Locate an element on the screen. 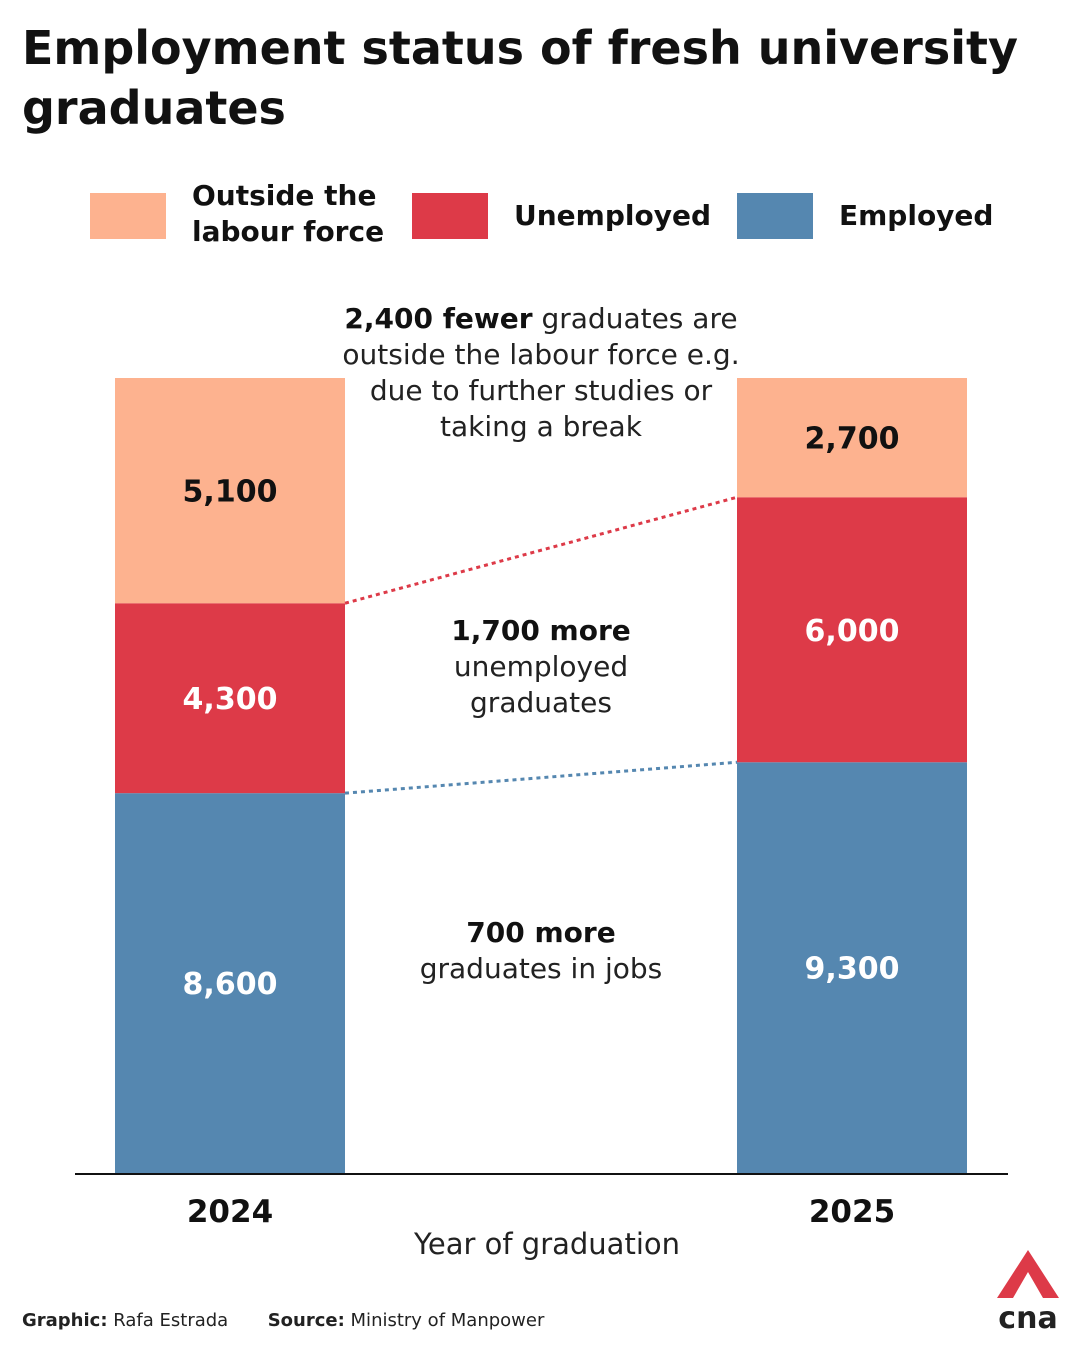  annotation-outside-bold: 2,400 fewer is located at coordinates (438, 318).